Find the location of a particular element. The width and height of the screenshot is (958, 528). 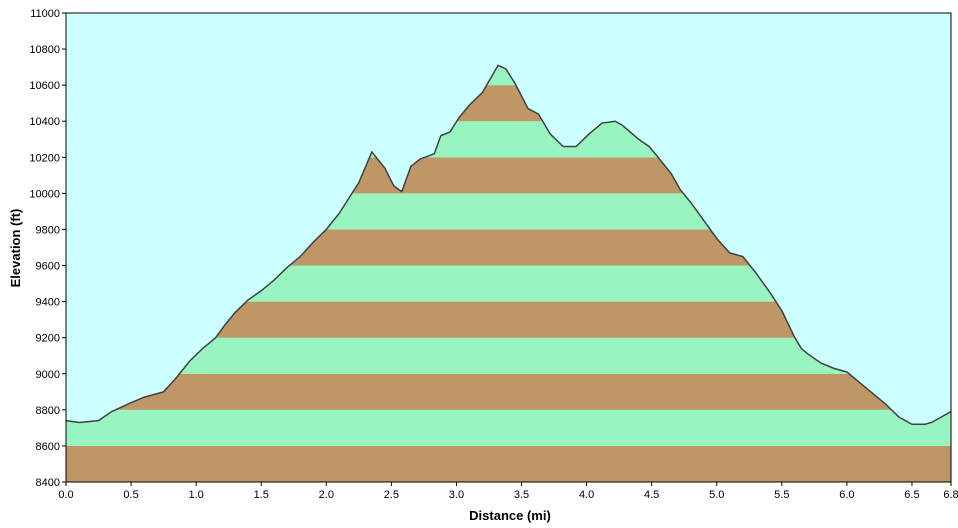

y-tick-label: 8400 is located at coordinates (48, 483).